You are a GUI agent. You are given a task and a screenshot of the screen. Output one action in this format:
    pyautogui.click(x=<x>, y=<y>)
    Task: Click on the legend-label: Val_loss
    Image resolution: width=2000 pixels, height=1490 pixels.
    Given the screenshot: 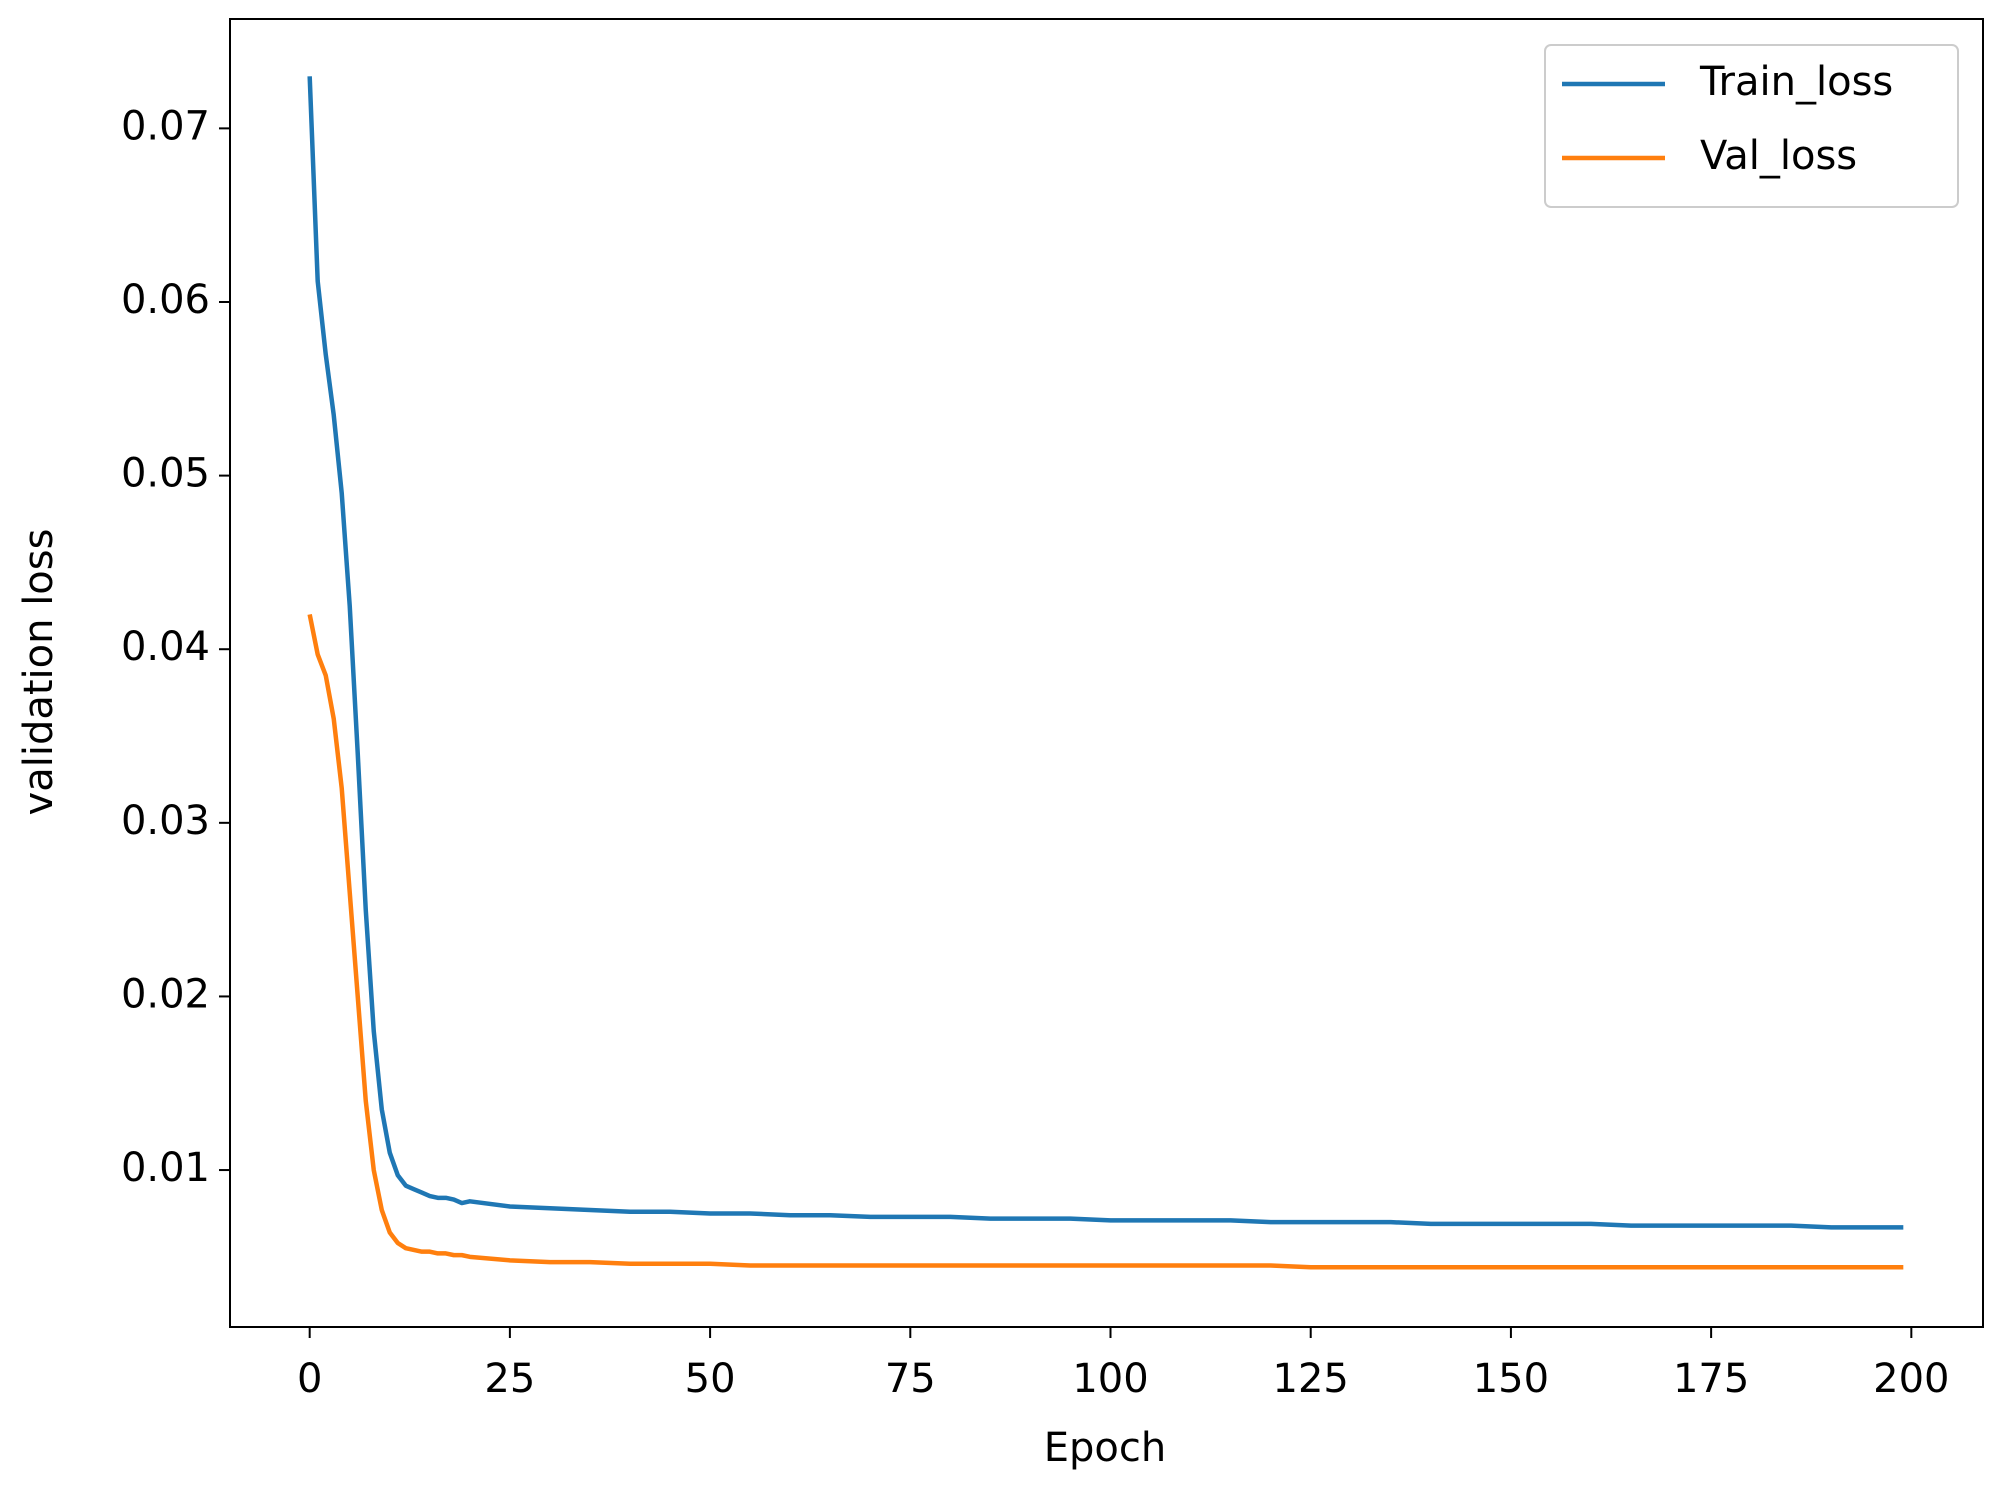 What is the action you would take?
    pyautogui.click(x=1778, y=156)
    